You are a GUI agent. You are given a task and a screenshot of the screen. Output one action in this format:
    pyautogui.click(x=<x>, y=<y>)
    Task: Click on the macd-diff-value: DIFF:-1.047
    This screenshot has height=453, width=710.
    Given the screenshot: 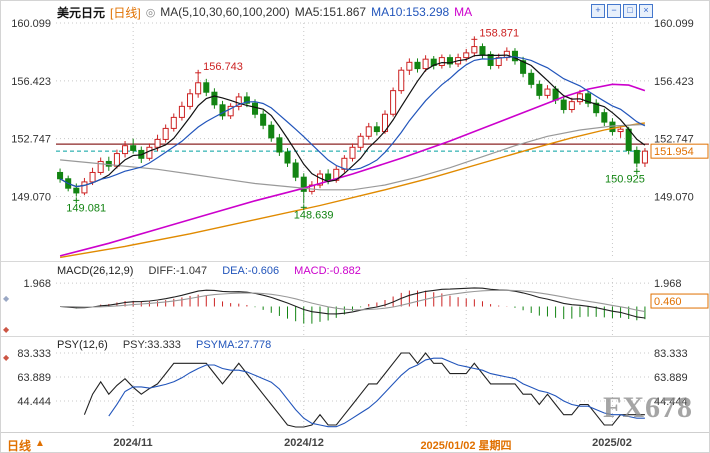 What is the action you would take?
    pyautogui.click(x=178, y=271)
    